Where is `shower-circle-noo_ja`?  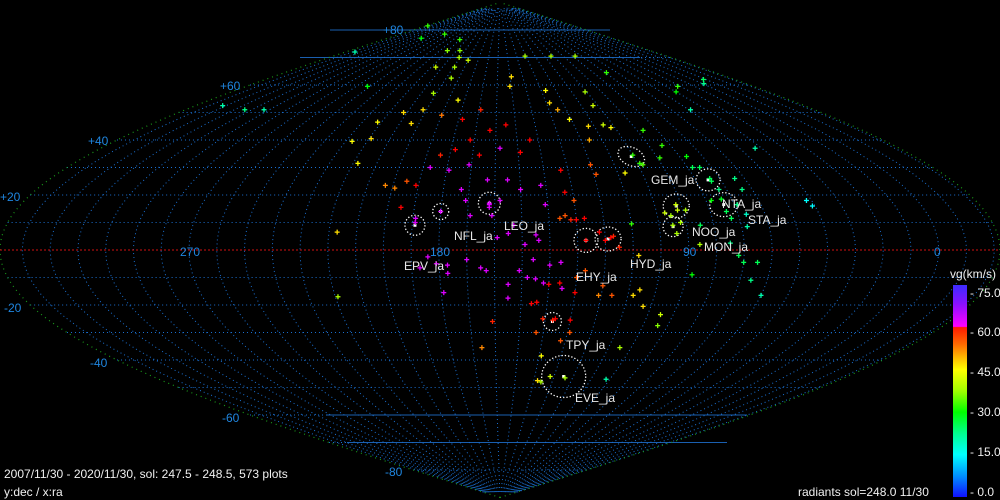 shower-circle-noo_ja is located at coordinates (676, 206).